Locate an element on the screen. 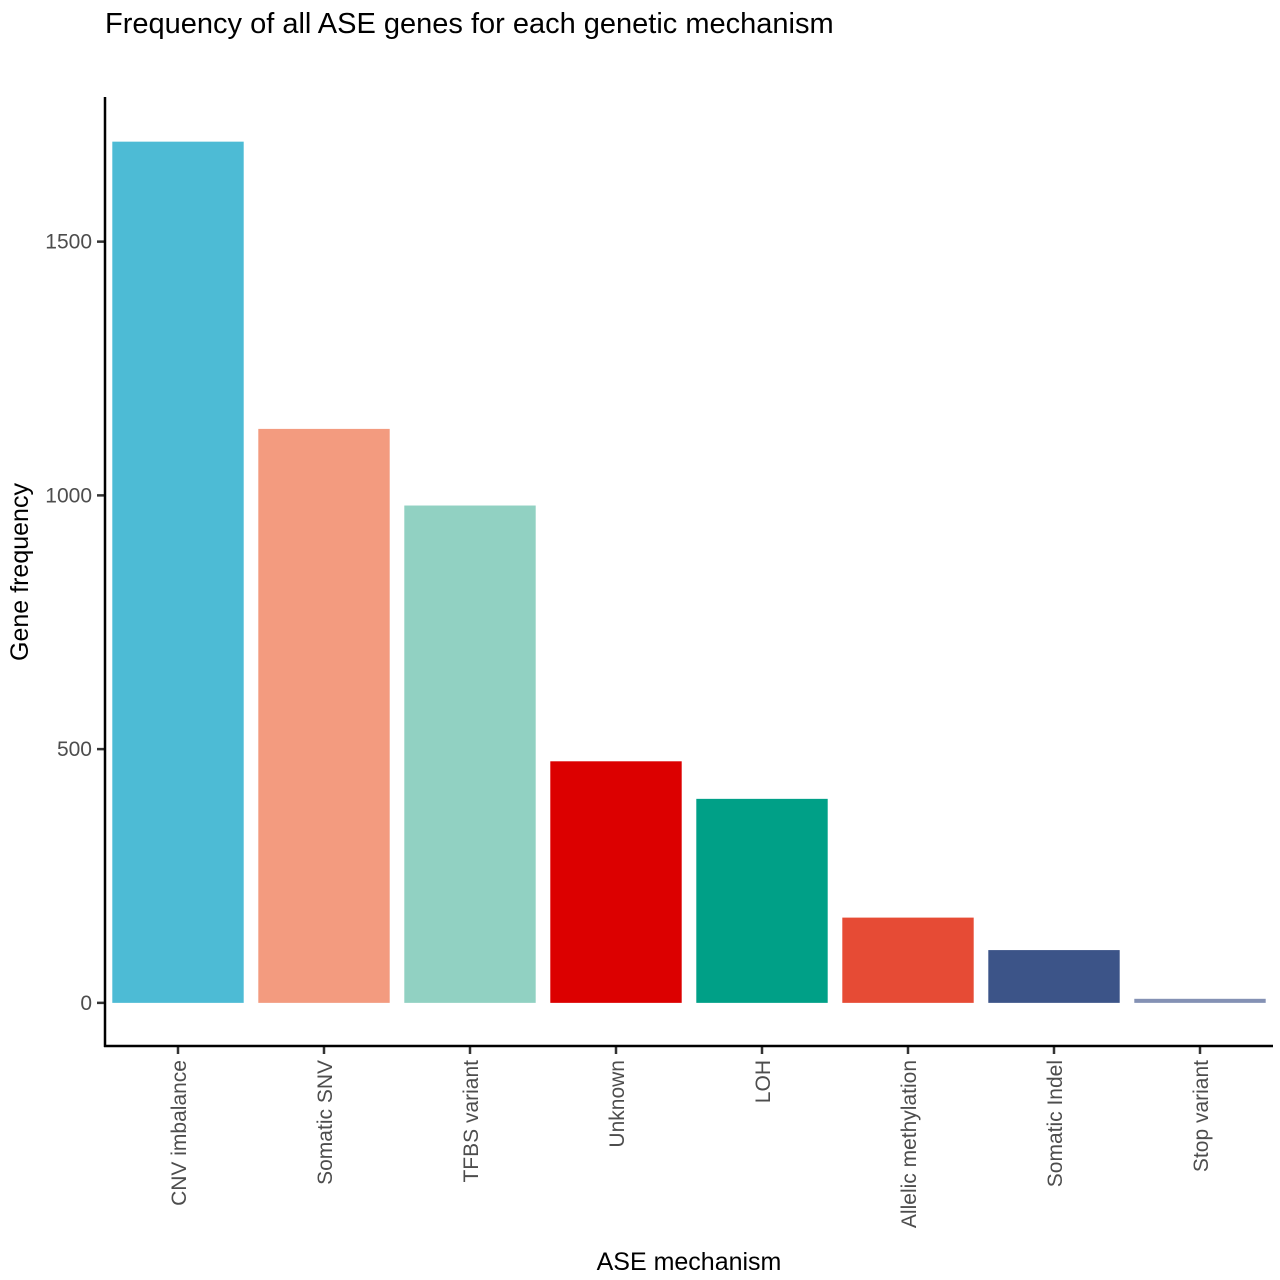  x-tick-label: TFBS variant is located at coordinates (471, 1121).